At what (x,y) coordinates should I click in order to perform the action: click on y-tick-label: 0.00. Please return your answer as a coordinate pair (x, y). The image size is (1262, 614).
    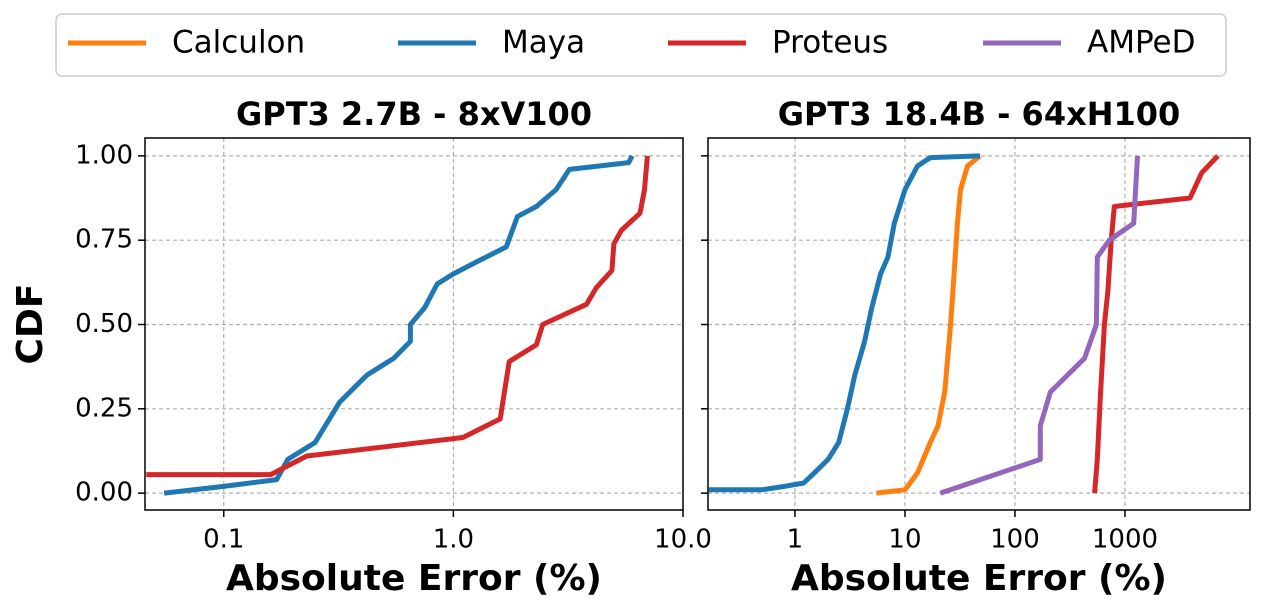
    Looking at the image, I should click on (104, 493).